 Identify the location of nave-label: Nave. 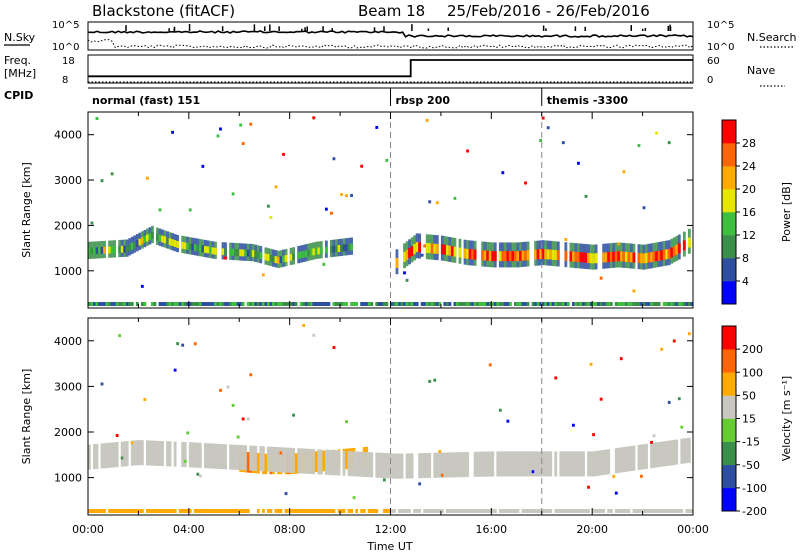
(761, 70).